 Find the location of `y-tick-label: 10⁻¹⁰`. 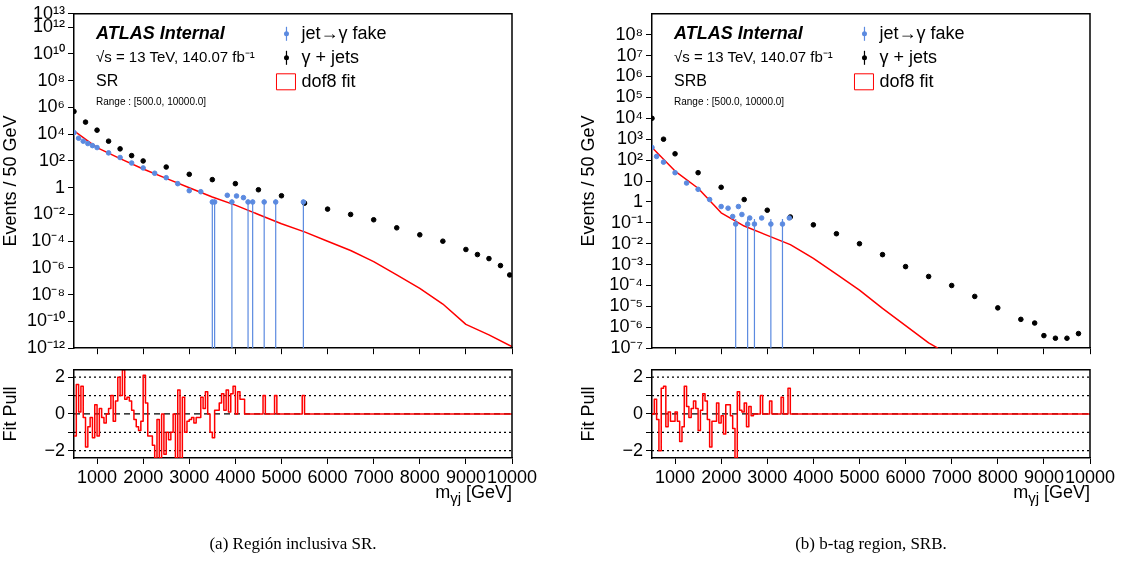

y-tick-label: 10⁻¹⁰ is located at coordinates (45, 320).